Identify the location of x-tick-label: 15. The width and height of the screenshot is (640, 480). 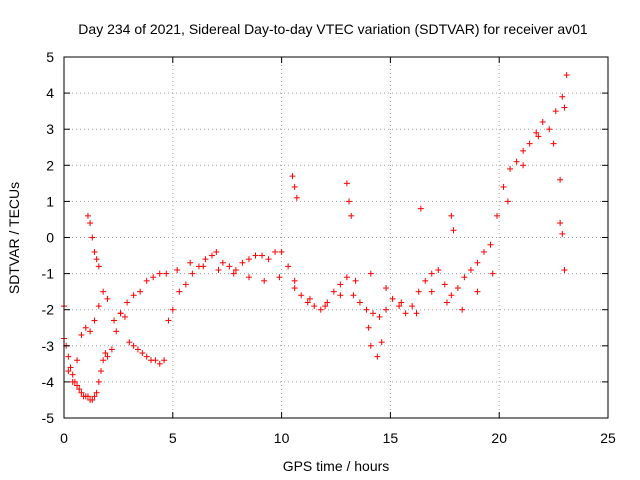
(391, 438).